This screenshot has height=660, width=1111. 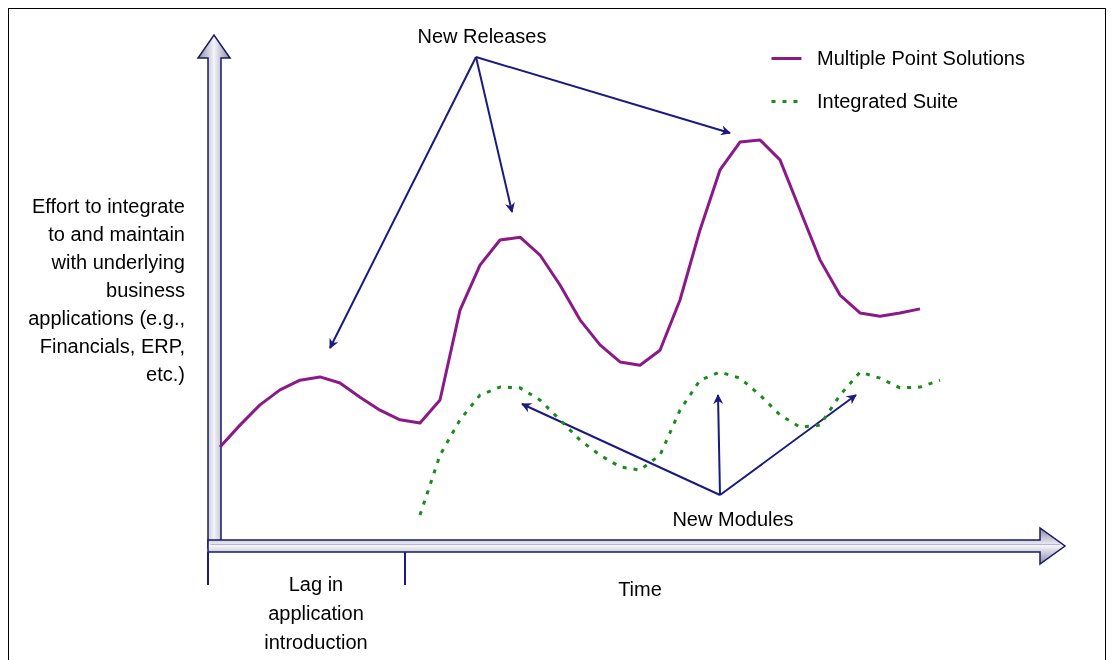 What do you see at coordinates (921, 57) in the screenshot?
I see `legend-label: Multiple Point Solutions` at bounding box center [921, 57].